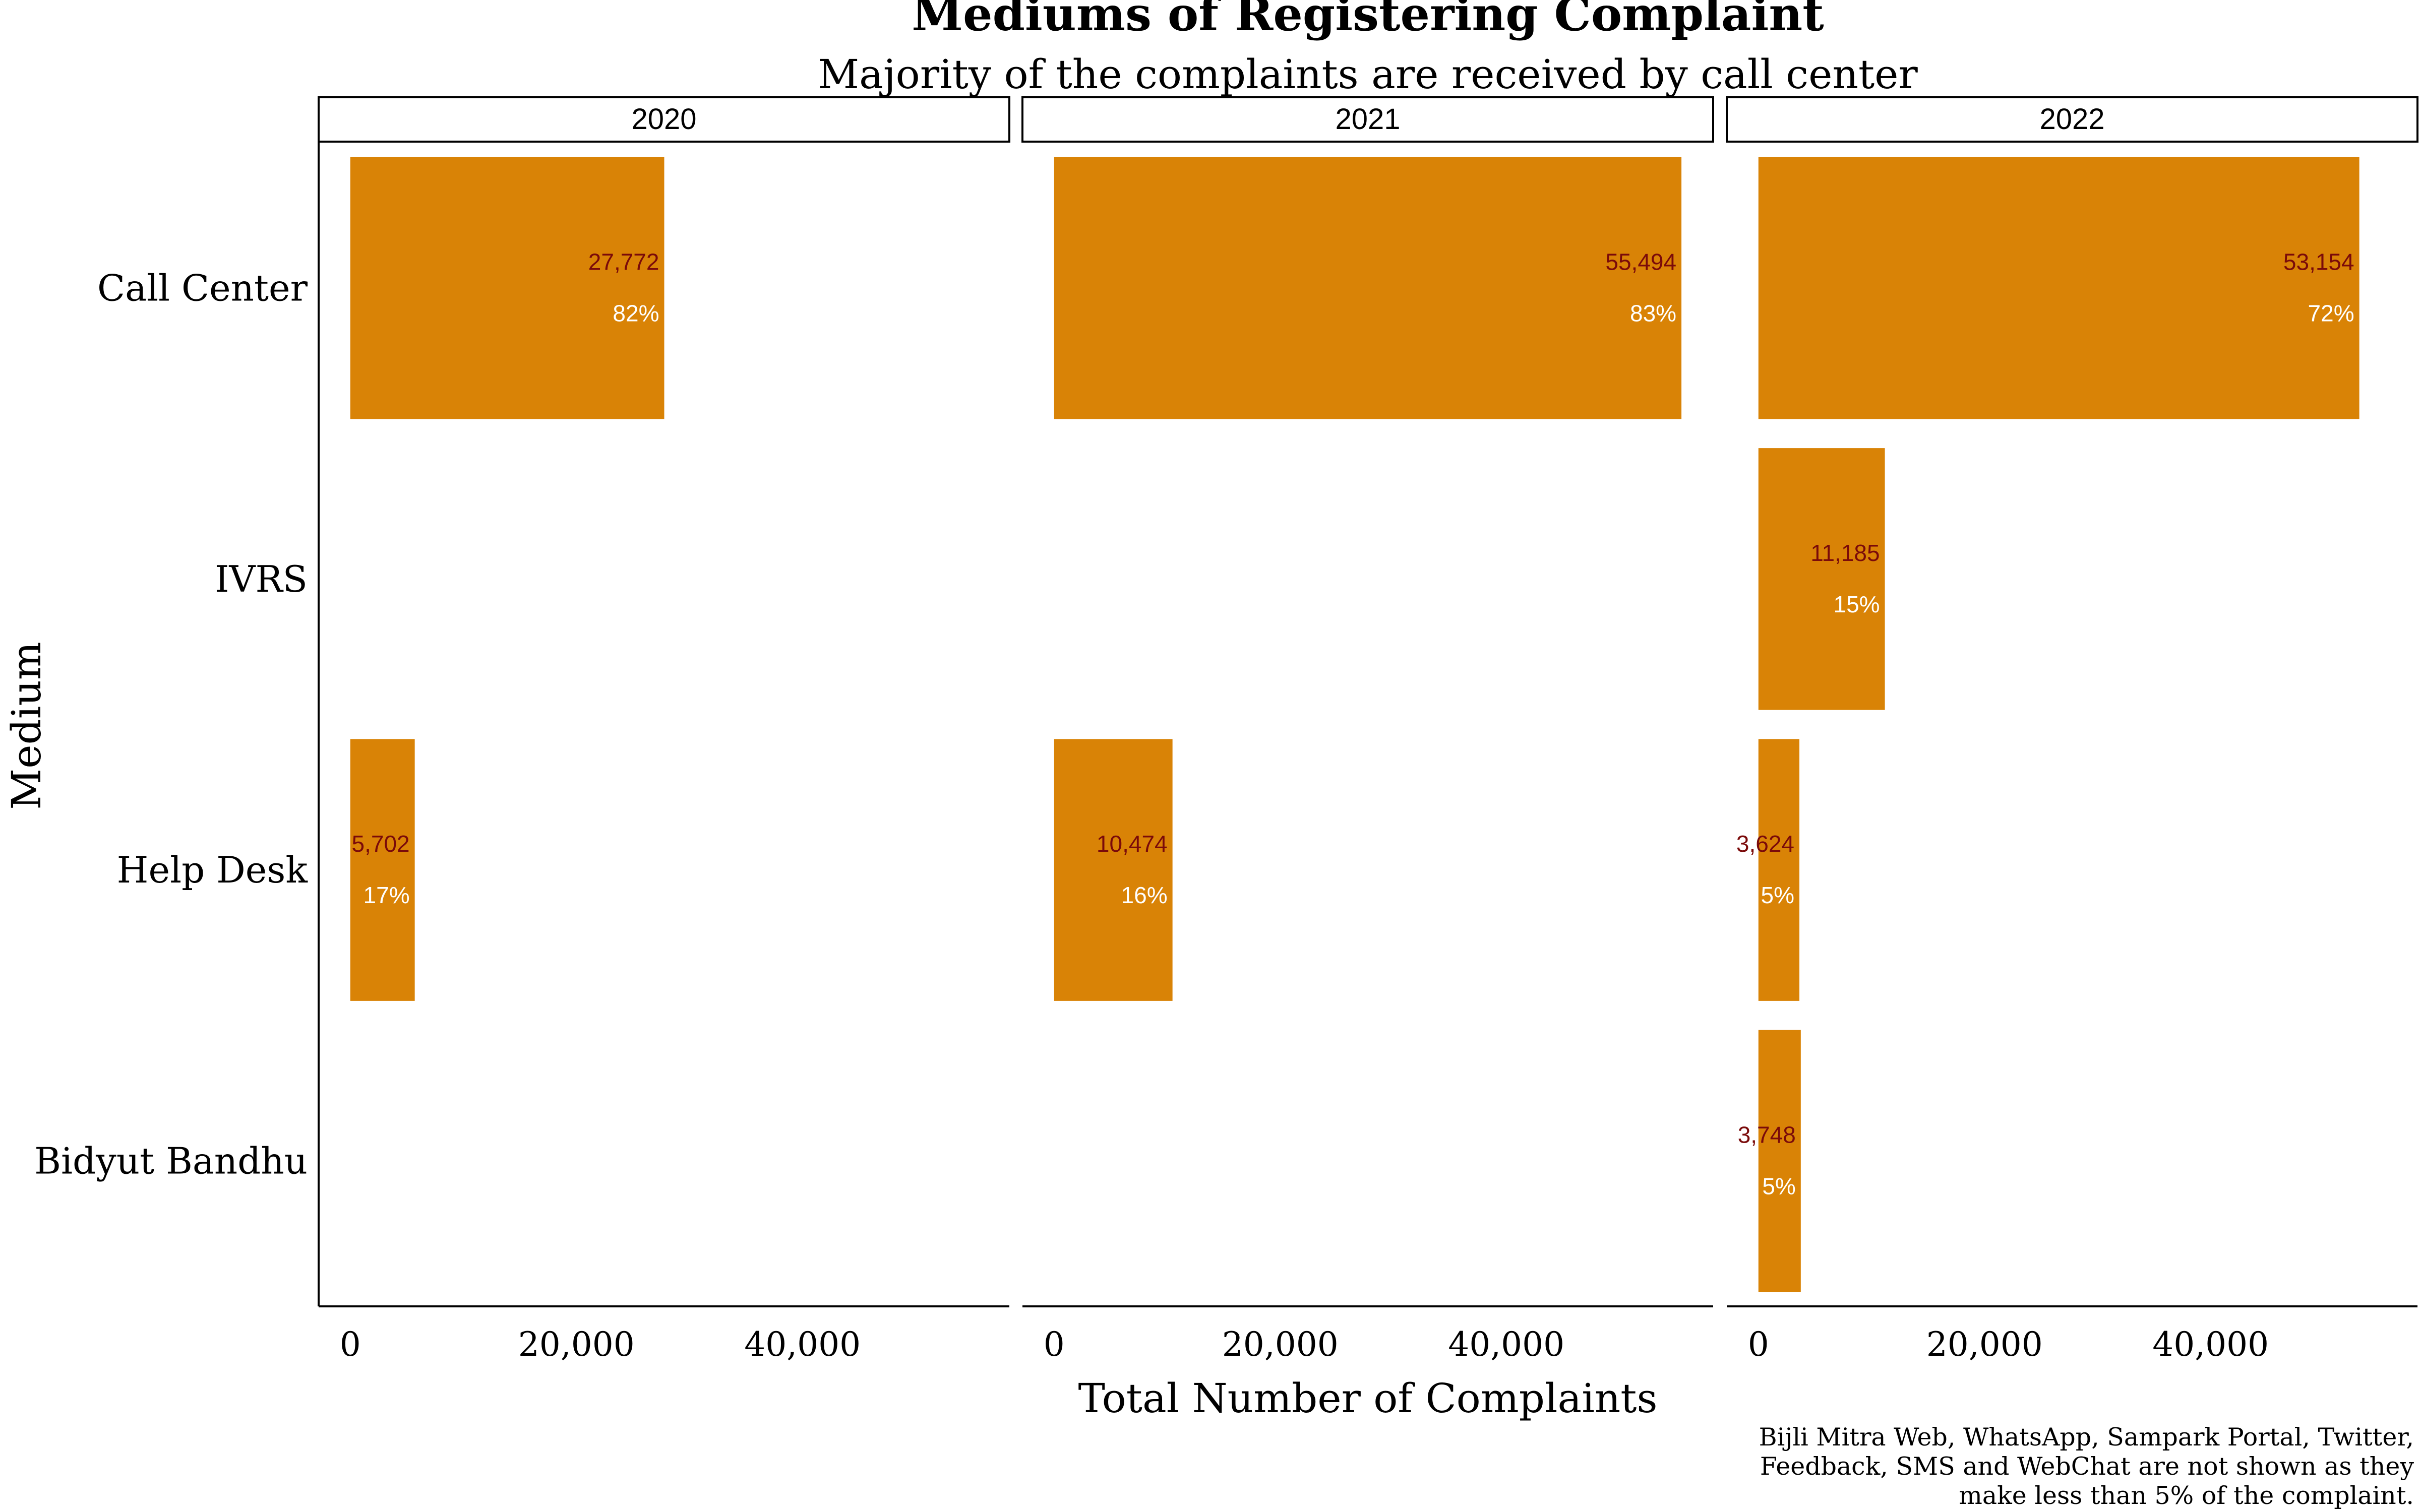  Describe the element at coordinates (261, 579) in the screenshot. I see `y-tick-label-ivrs: IVRS` at that location.